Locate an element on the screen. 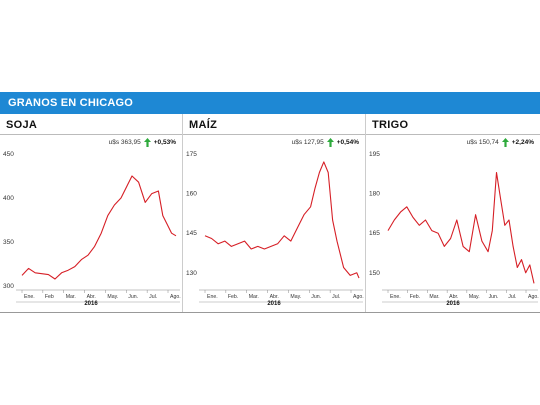 This screenshot has height=405, width=540. panel-title: SOJA is located at coordinates (22, 125).